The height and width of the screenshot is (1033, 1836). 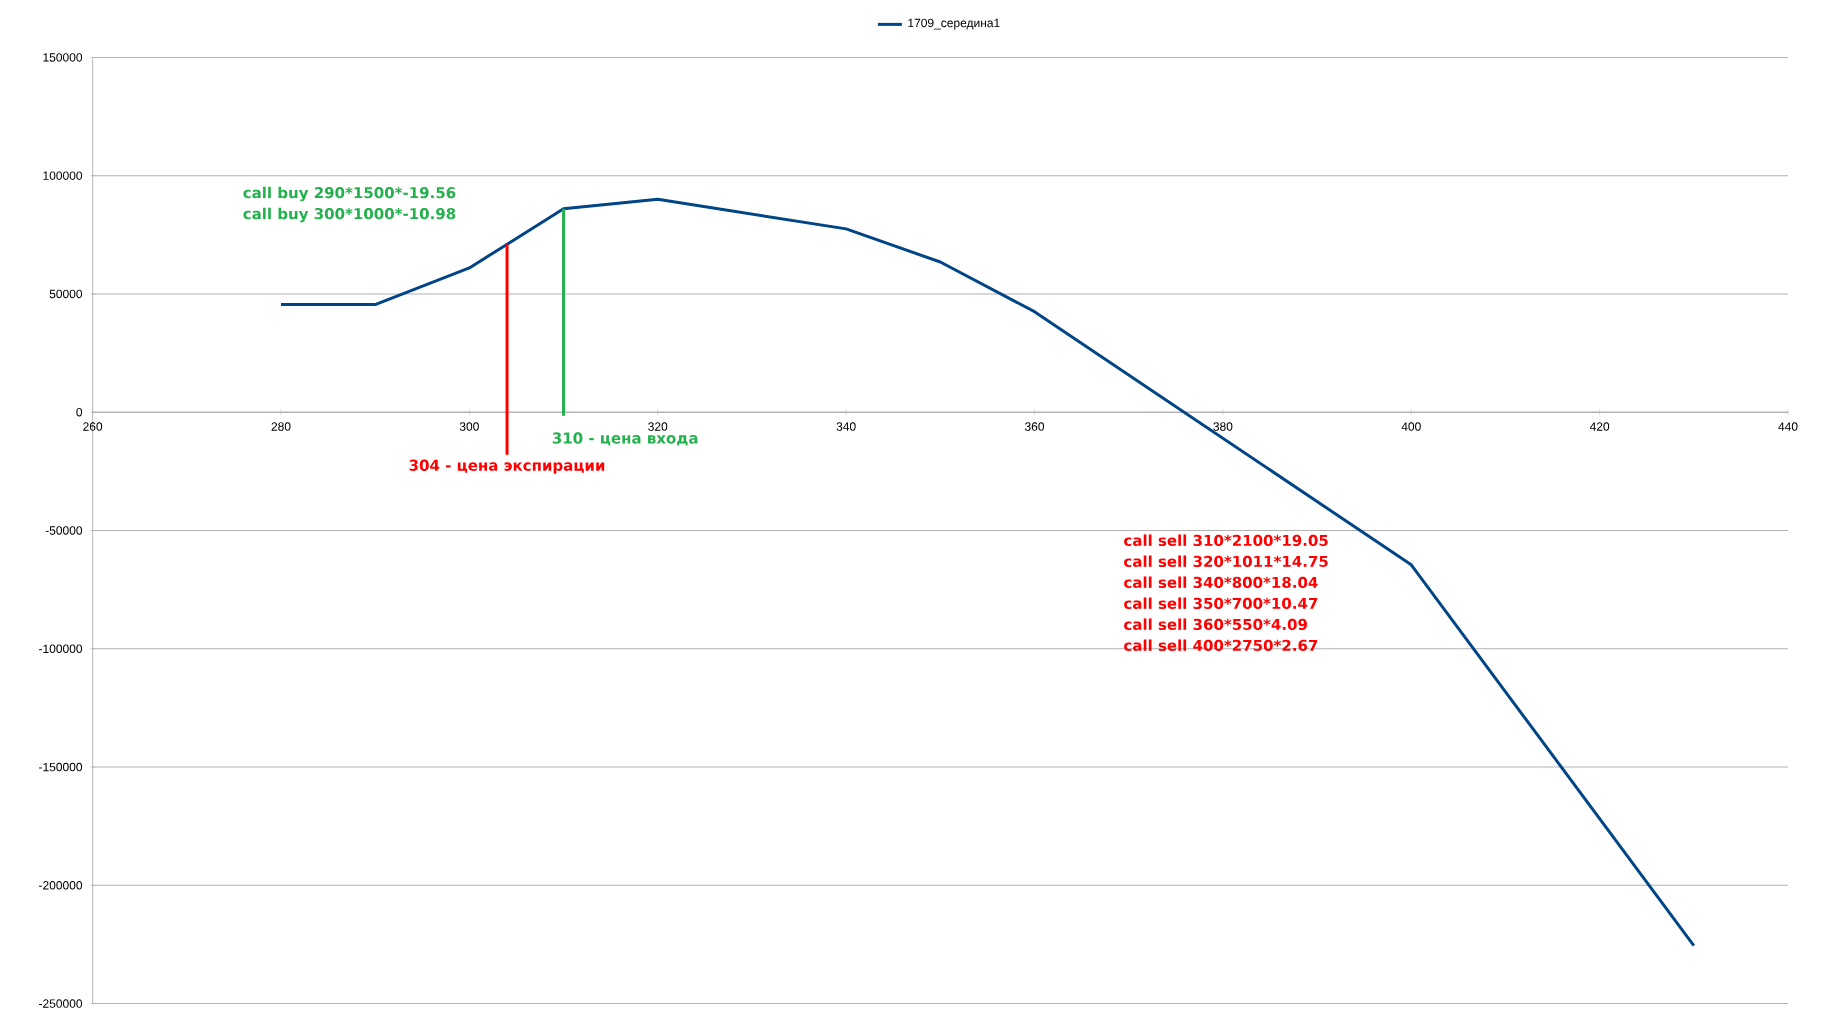 I want to click on x-tick-label: 440, so click(x=1788, y=426).